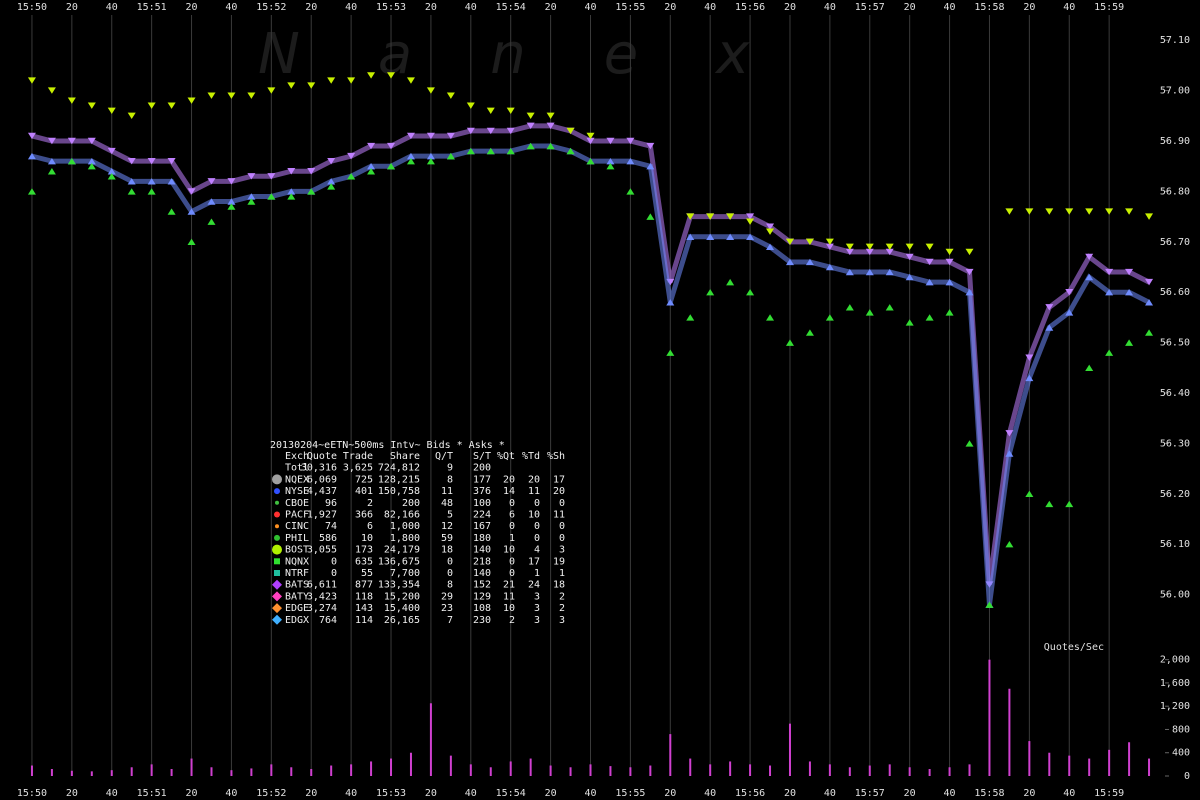 The image size is (1200, 800). I want to click on y-tick-label: 57.00, so click(1175, 91).